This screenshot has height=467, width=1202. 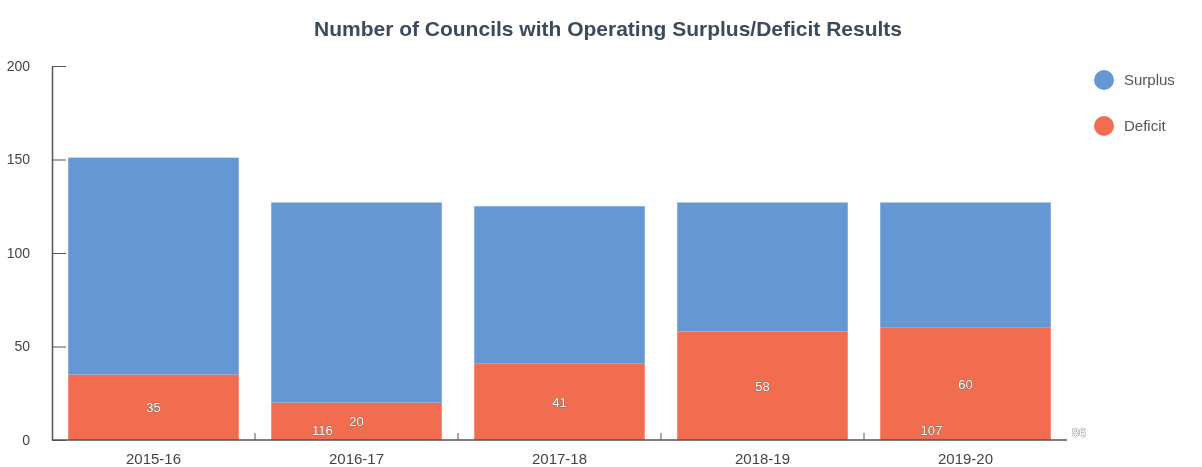 I want to click on chart-title: Number of Councils with Operating Surplus/Deficit Results, so click(x=608, y=28).